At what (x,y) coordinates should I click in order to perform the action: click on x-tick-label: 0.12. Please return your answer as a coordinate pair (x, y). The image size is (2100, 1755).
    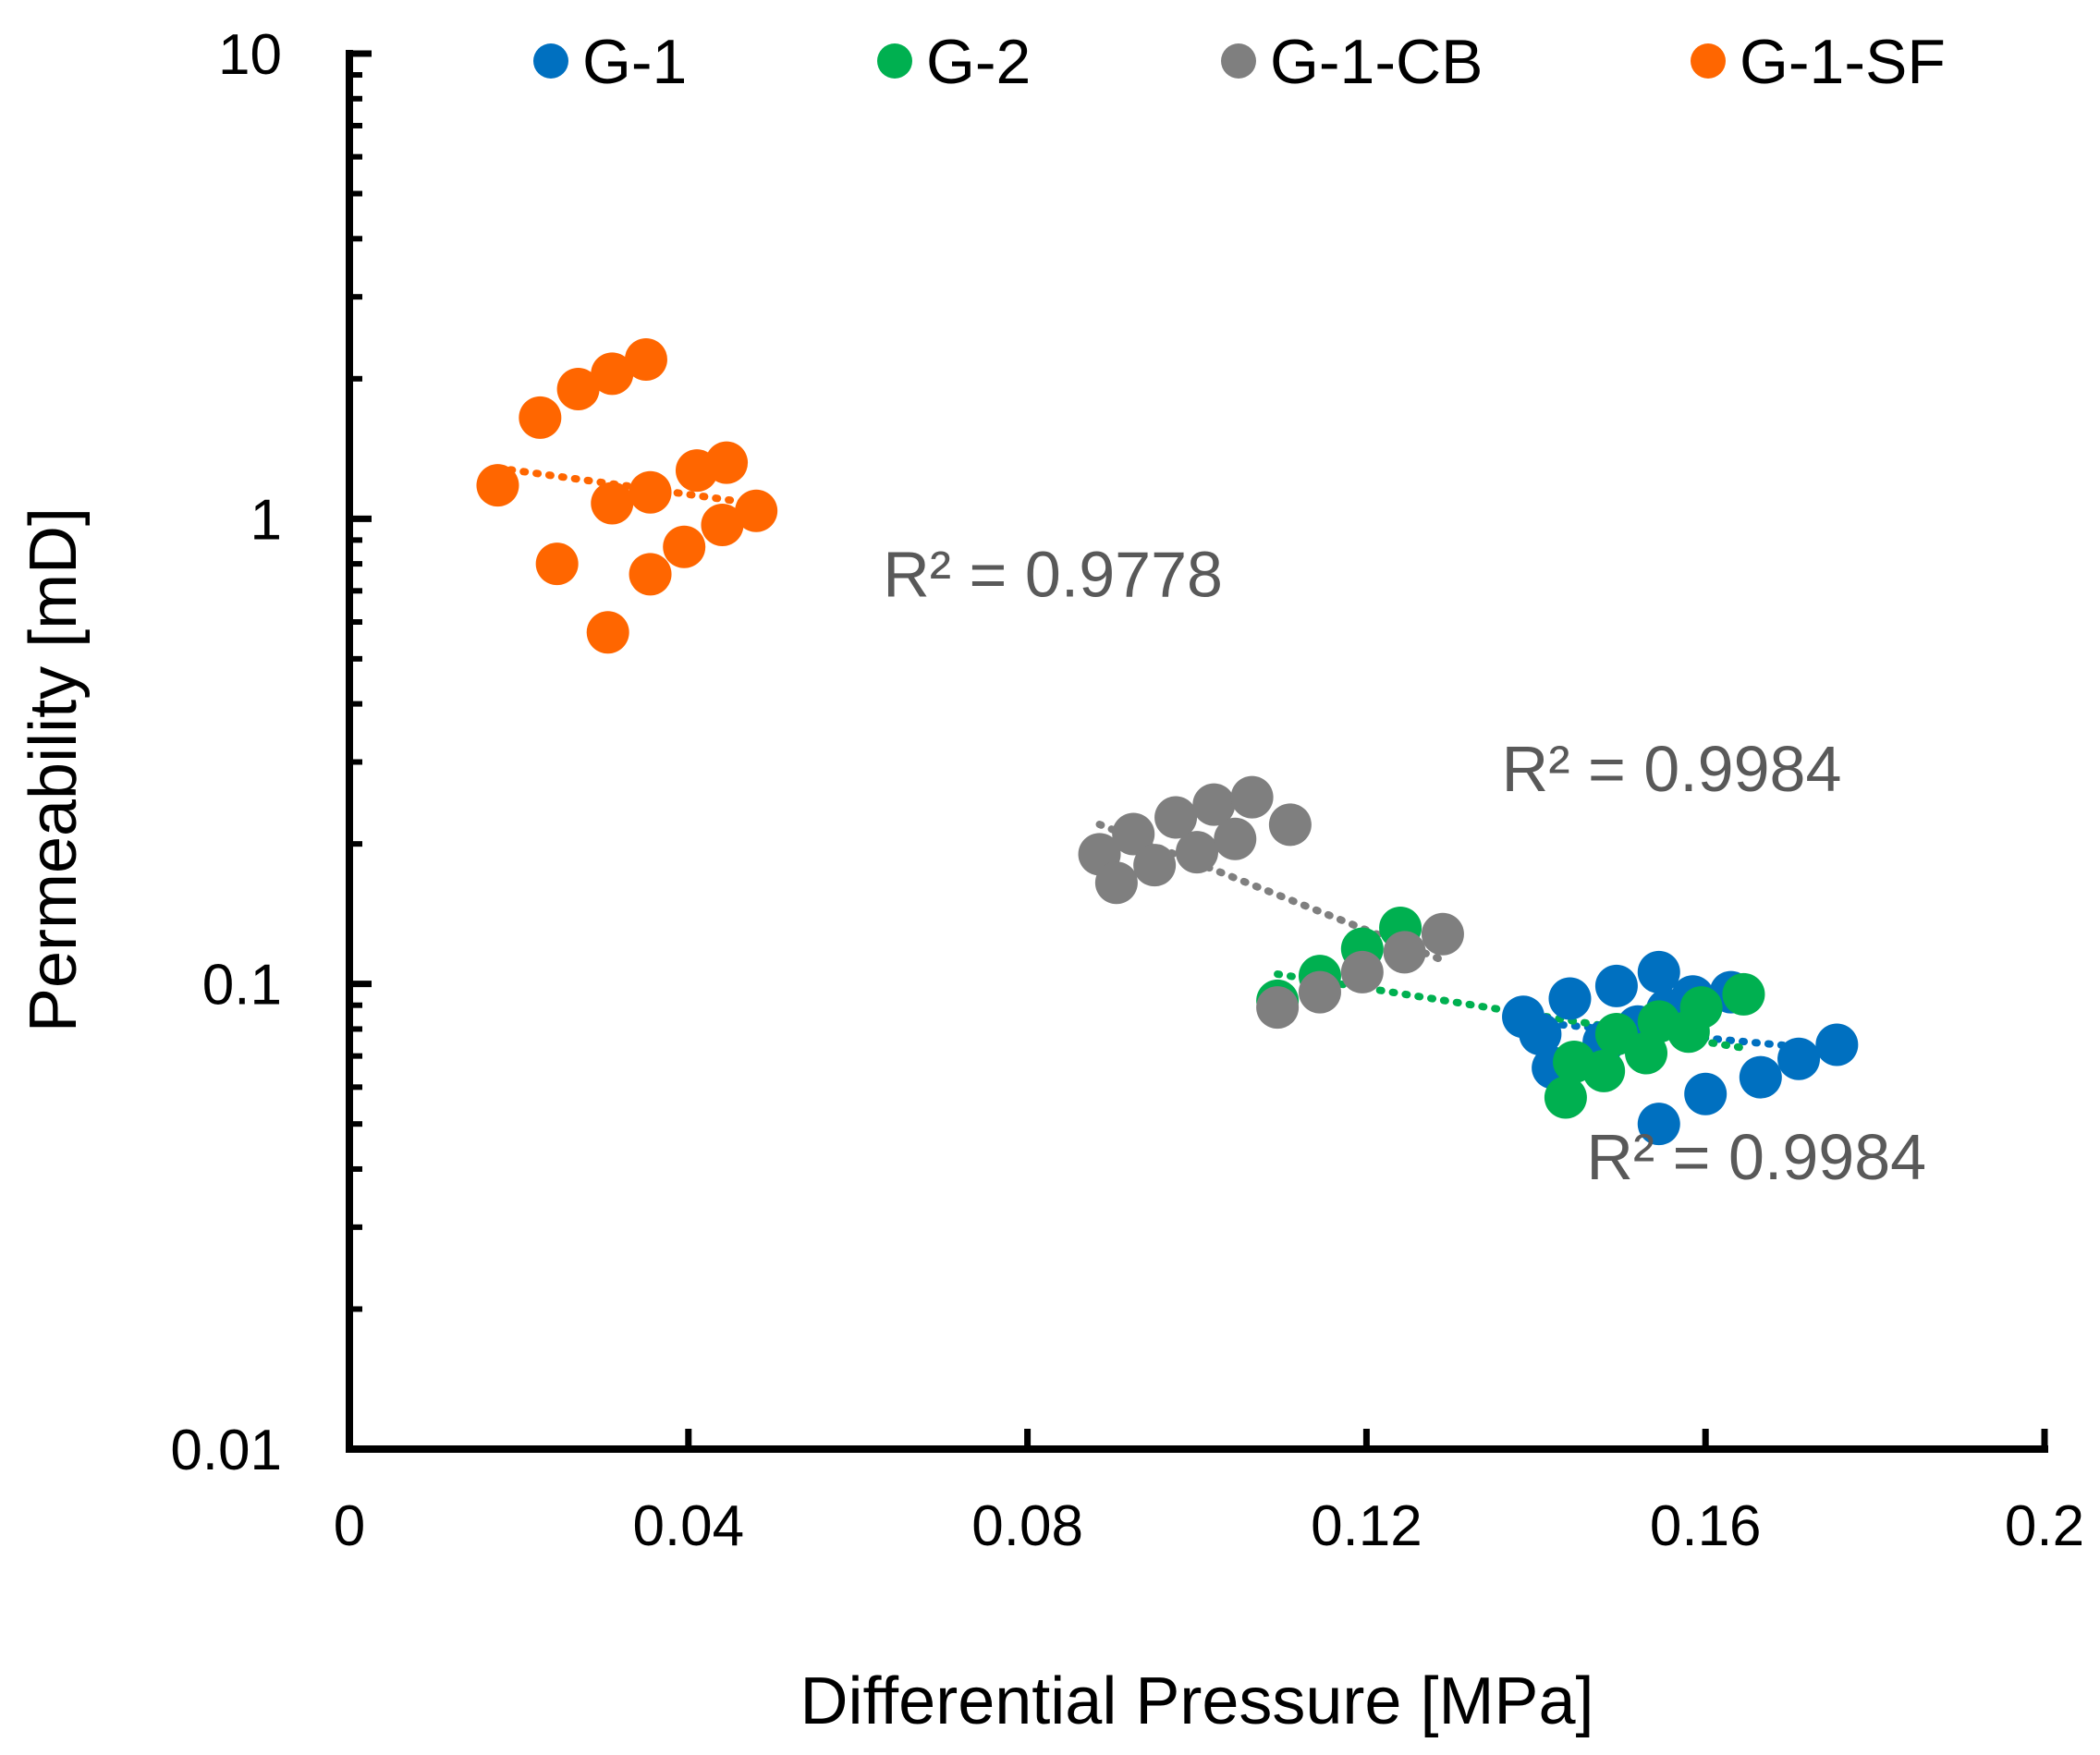
    Looking at the image, I should click on (1366, 1526).